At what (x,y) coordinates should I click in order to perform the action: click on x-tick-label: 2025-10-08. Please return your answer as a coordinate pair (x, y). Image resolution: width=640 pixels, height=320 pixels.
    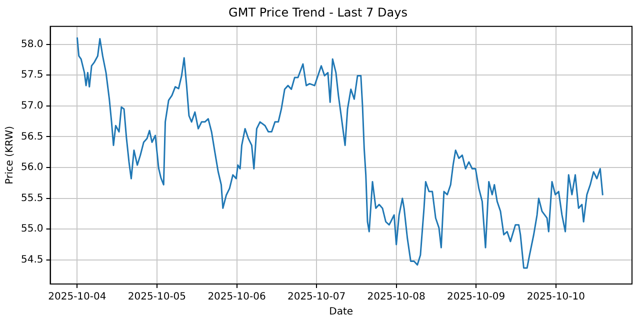
    Looking at the image, I should click on (396, 297).